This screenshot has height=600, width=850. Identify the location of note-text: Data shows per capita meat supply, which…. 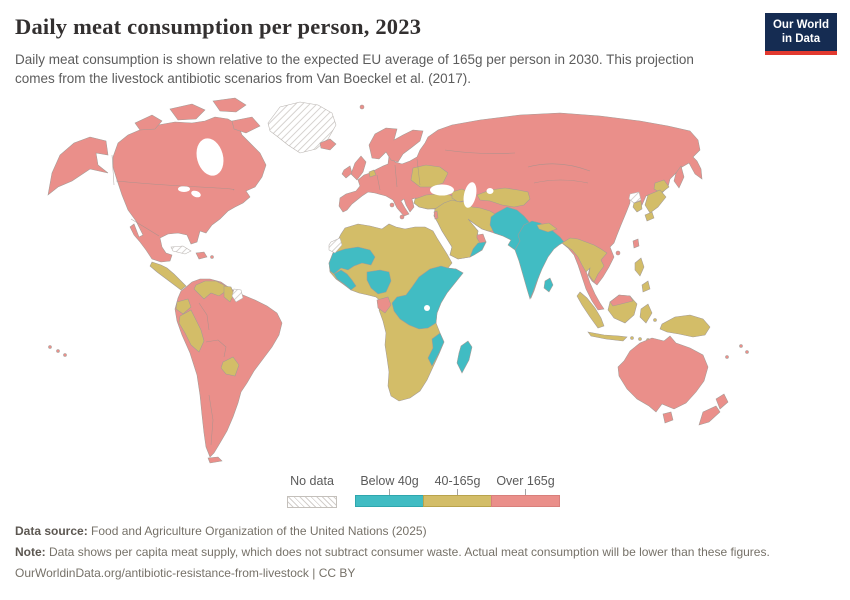
(407, 552).